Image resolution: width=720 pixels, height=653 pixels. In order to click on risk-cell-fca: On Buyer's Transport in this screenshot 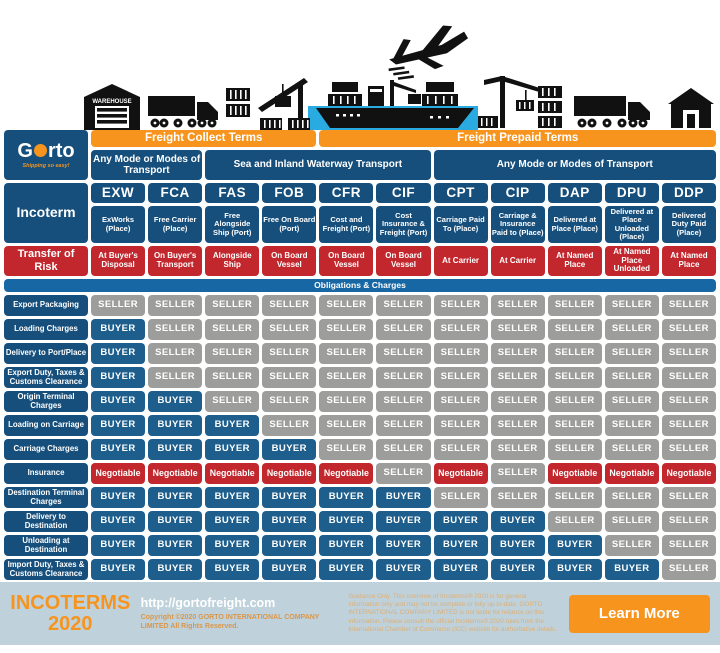, I will do `click(175, 261)`.